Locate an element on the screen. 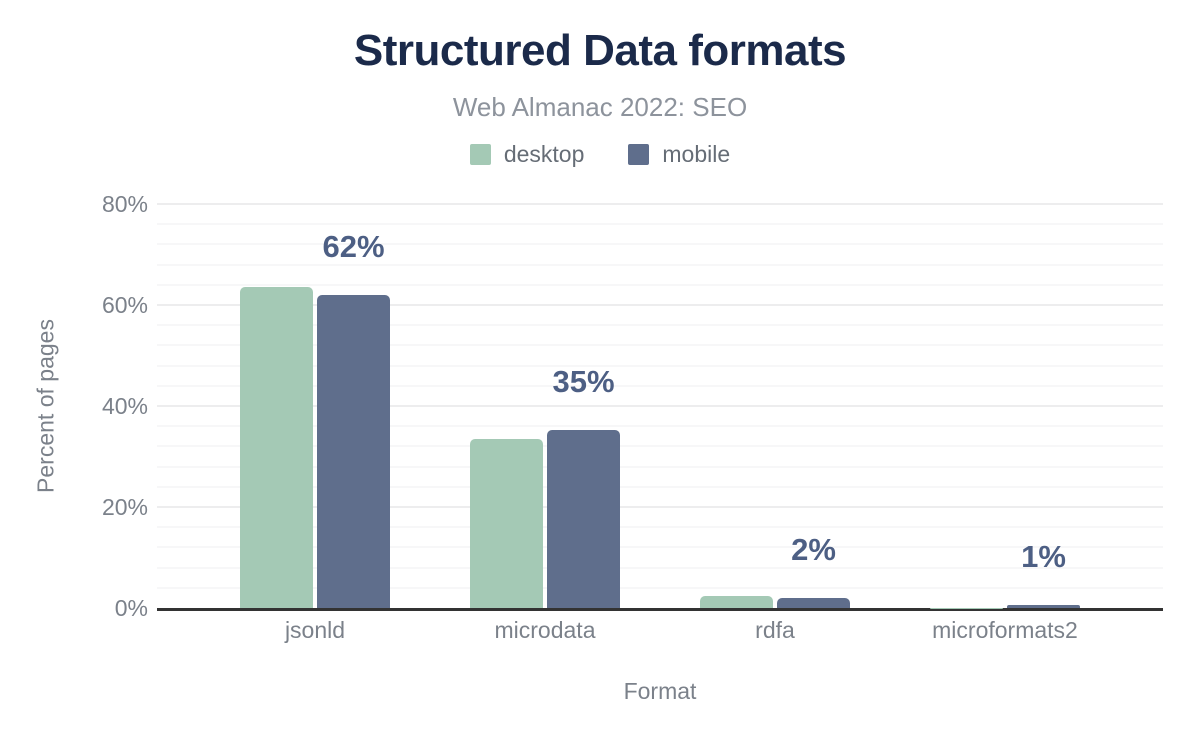 This screenshot has width=1200, height=742. bar-value-label-rdfa: 2% is located at coordinates (813, 549).